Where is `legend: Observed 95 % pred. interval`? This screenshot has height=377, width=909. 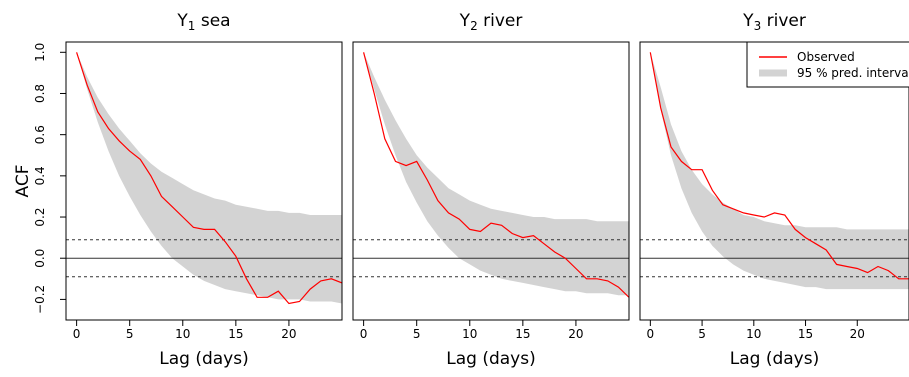 legend: Observed 95 % pred. interval is located at coordinates (827, 64).